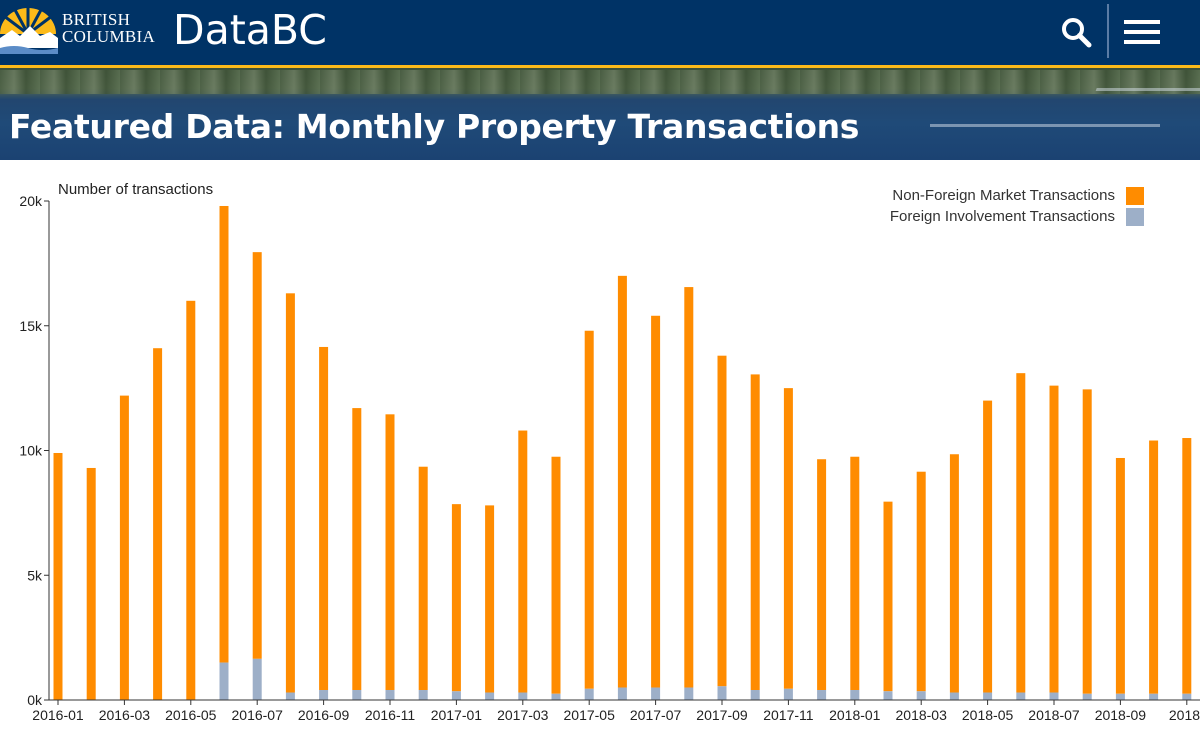  Describe the element at coordinates (31, 201) in the screenshot. I see `y-tick-label: 20k` at that location.